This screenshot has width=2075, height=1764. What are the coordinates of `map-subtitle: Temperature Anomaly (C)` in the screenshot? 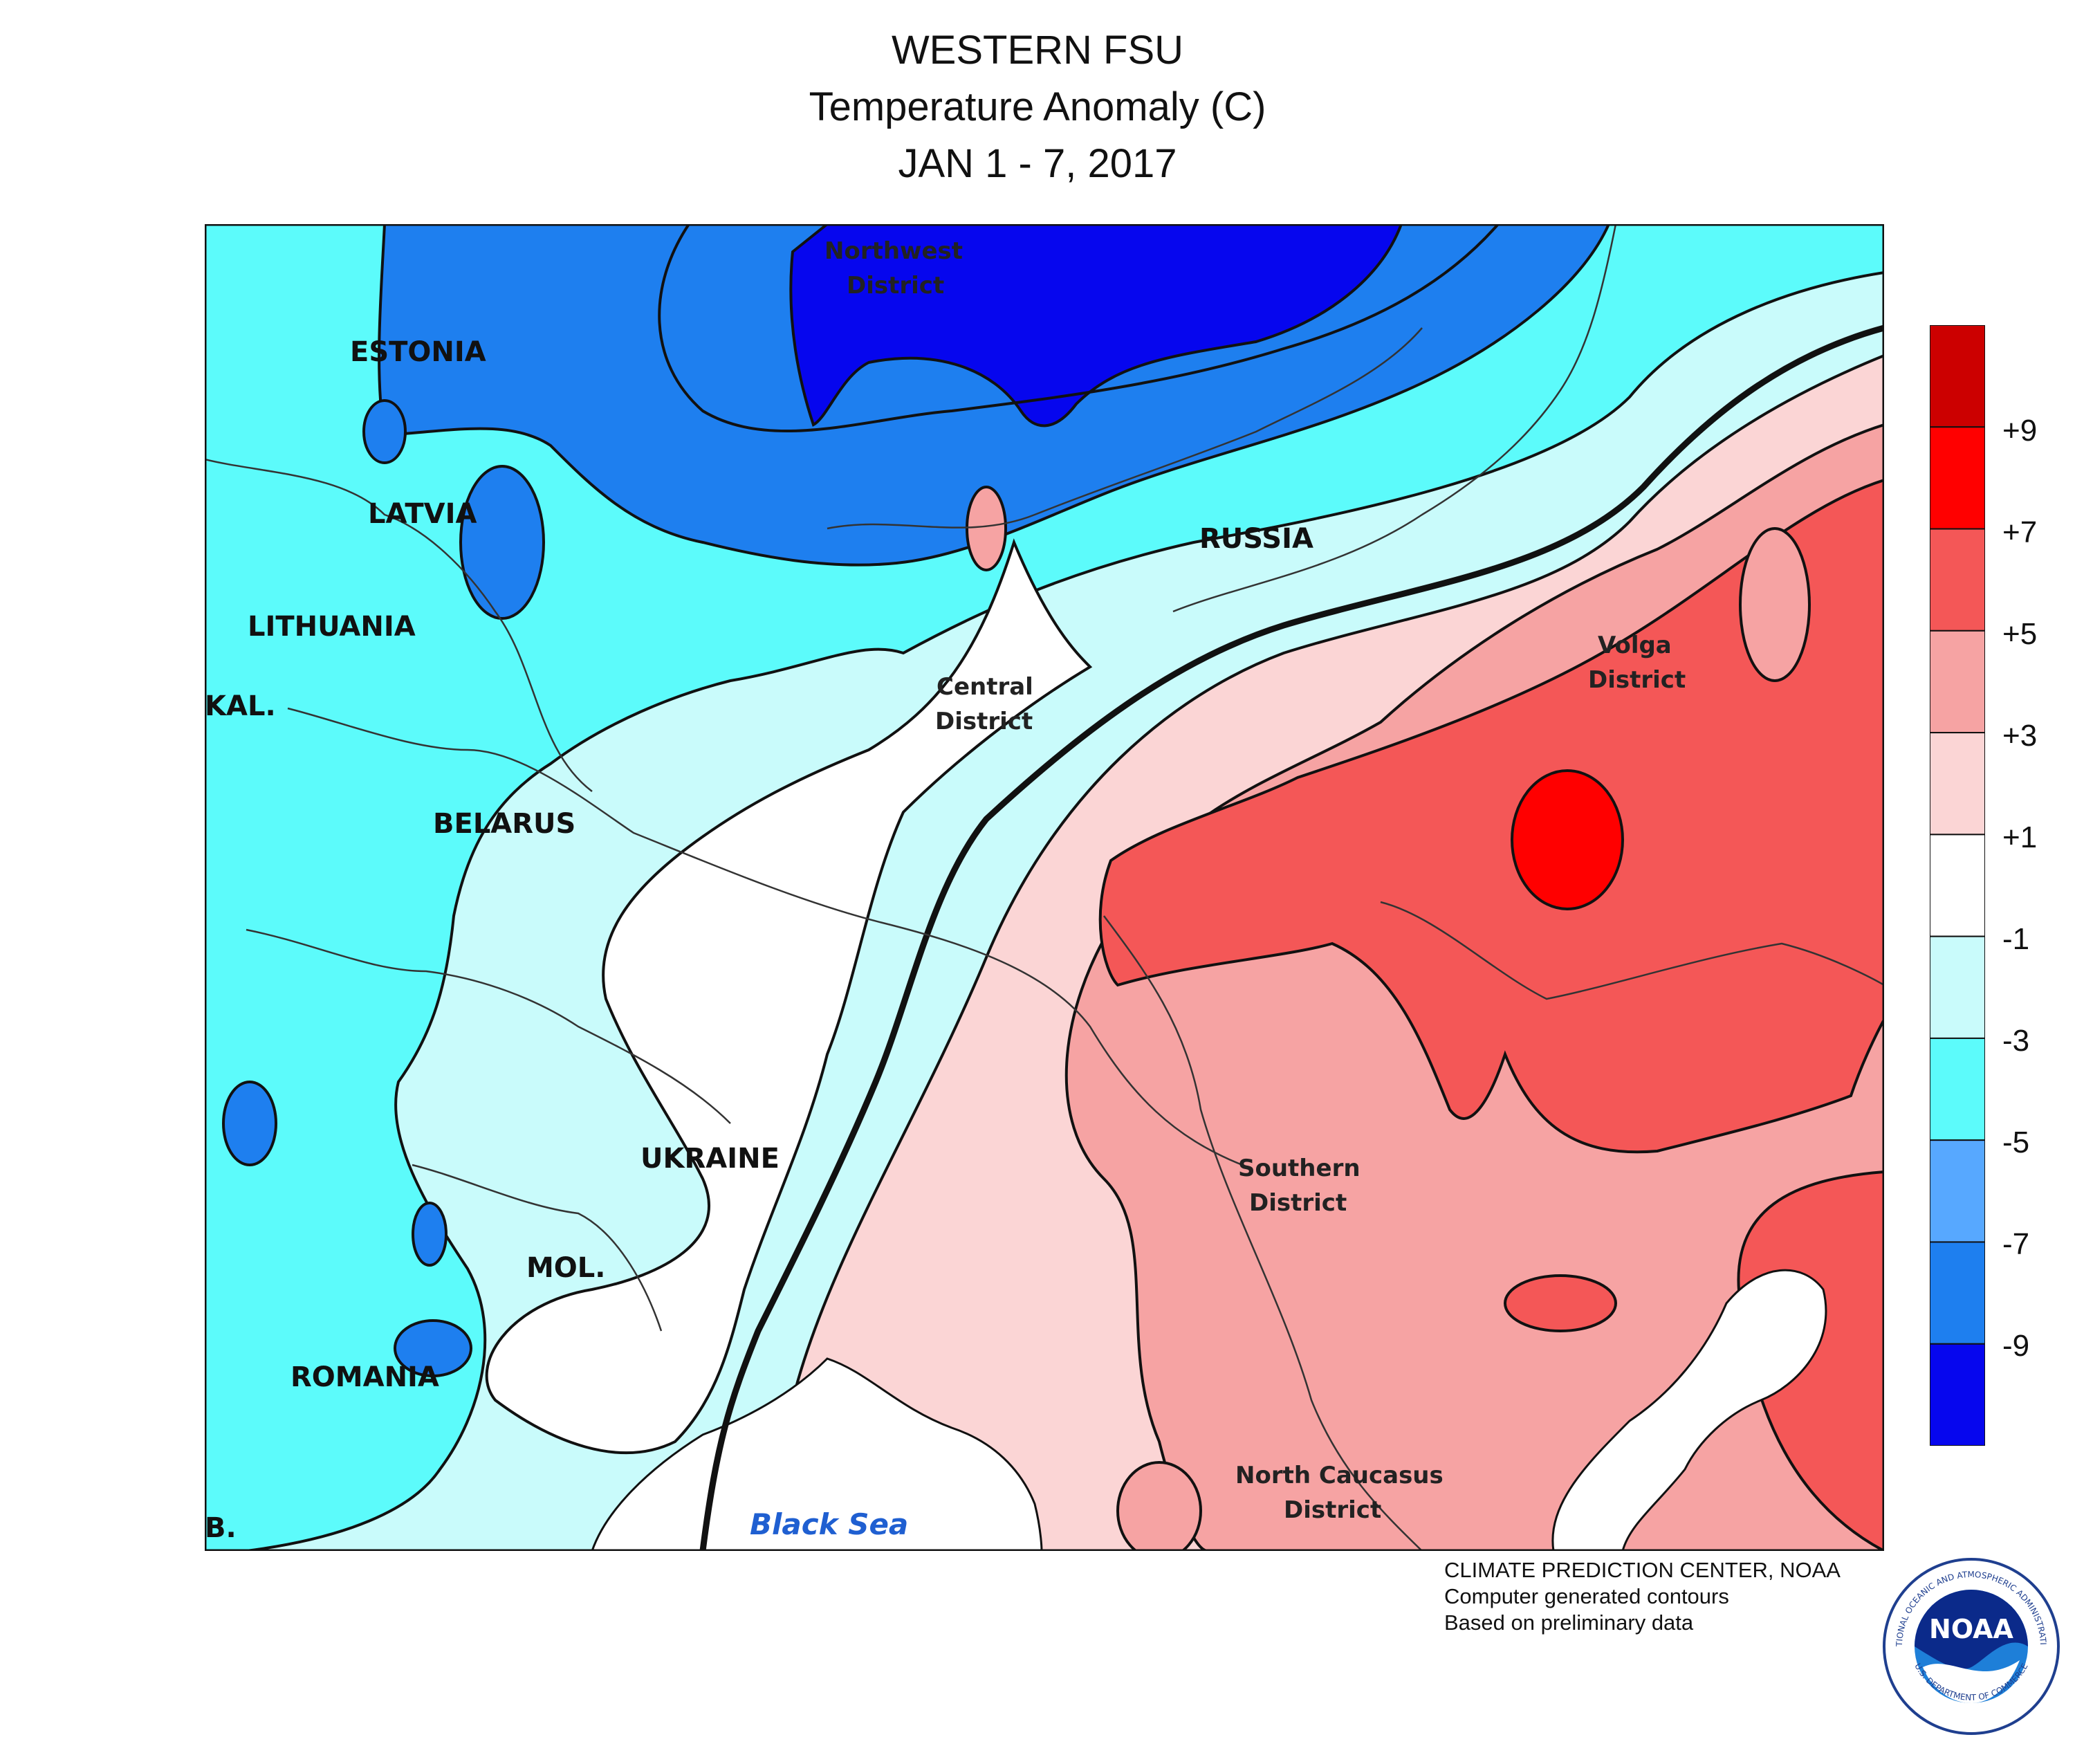 It's located at (1037, 106).